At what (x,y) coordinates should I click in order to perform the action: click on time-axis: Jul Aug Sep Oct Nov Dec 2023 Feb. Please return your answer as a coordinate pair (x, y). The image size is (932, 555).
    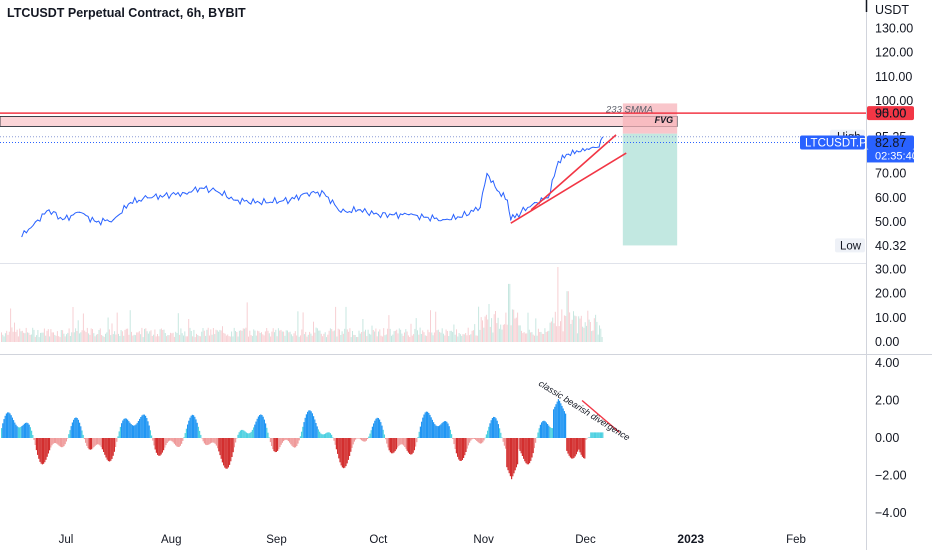
    Looking at the image, I should click on (432, 539).